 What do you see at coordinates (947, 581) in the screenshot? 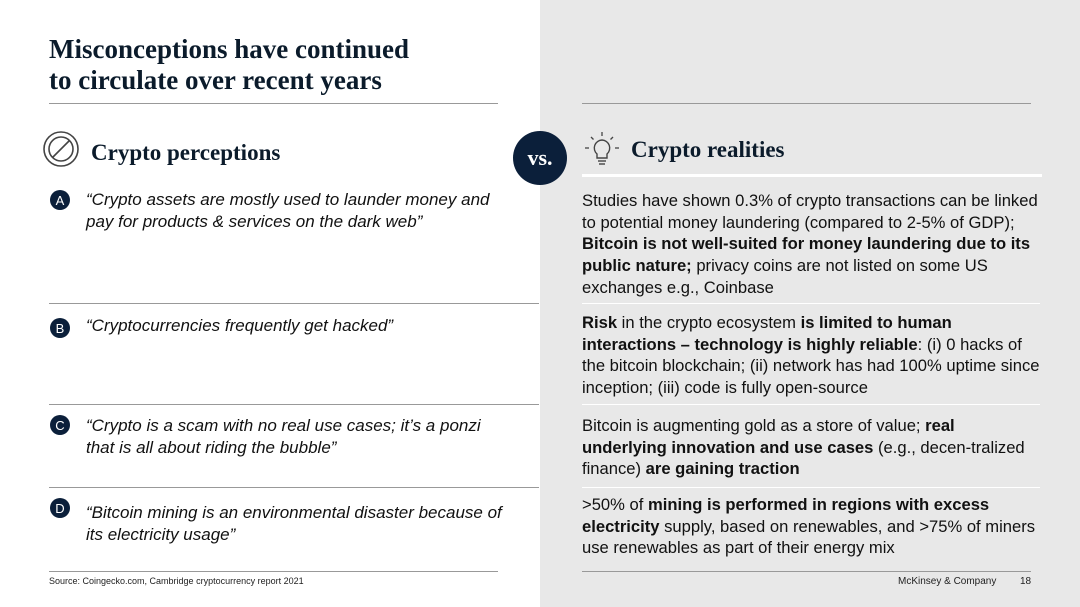
I see `company-name: McKinsey & Company` at bounding box center [947, 581].